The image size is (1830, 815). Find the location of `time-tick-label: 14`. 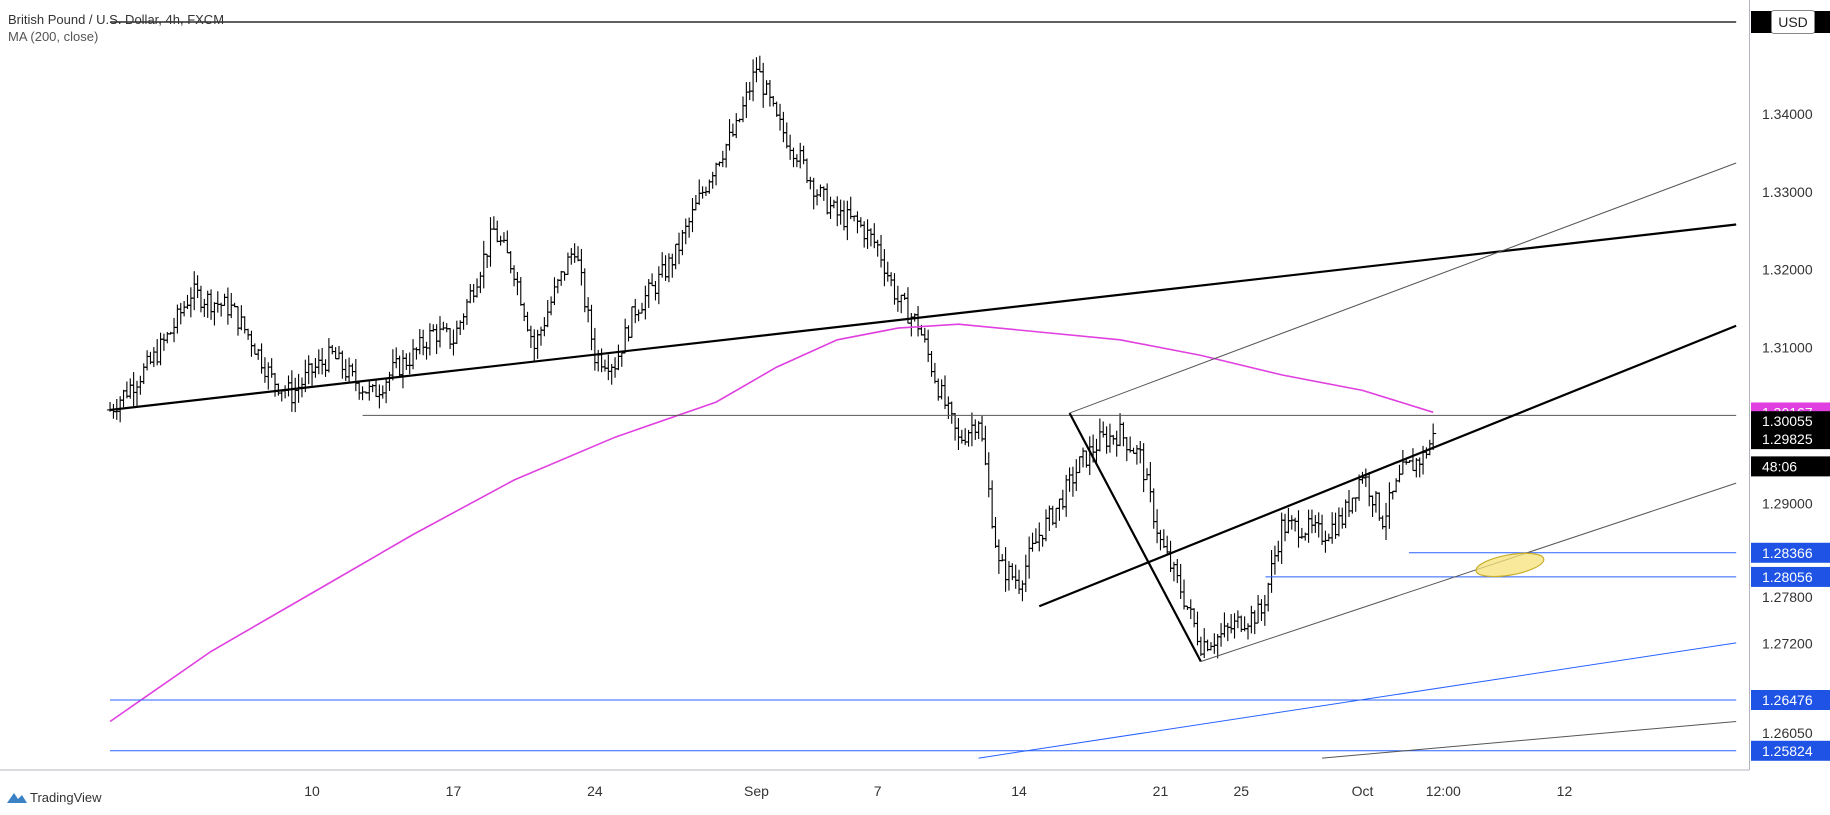

time-tick-label: 14 is located at coordinates (1019, 791).